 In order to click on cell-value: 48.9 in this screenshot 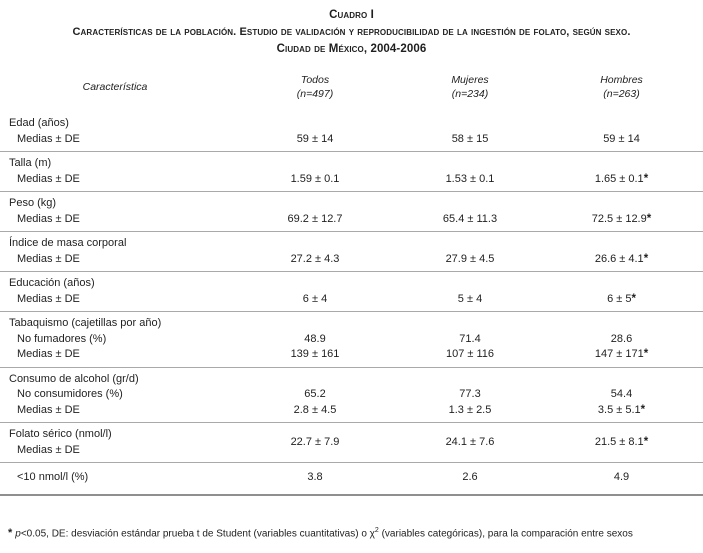, I will do `click(315, 338)`.